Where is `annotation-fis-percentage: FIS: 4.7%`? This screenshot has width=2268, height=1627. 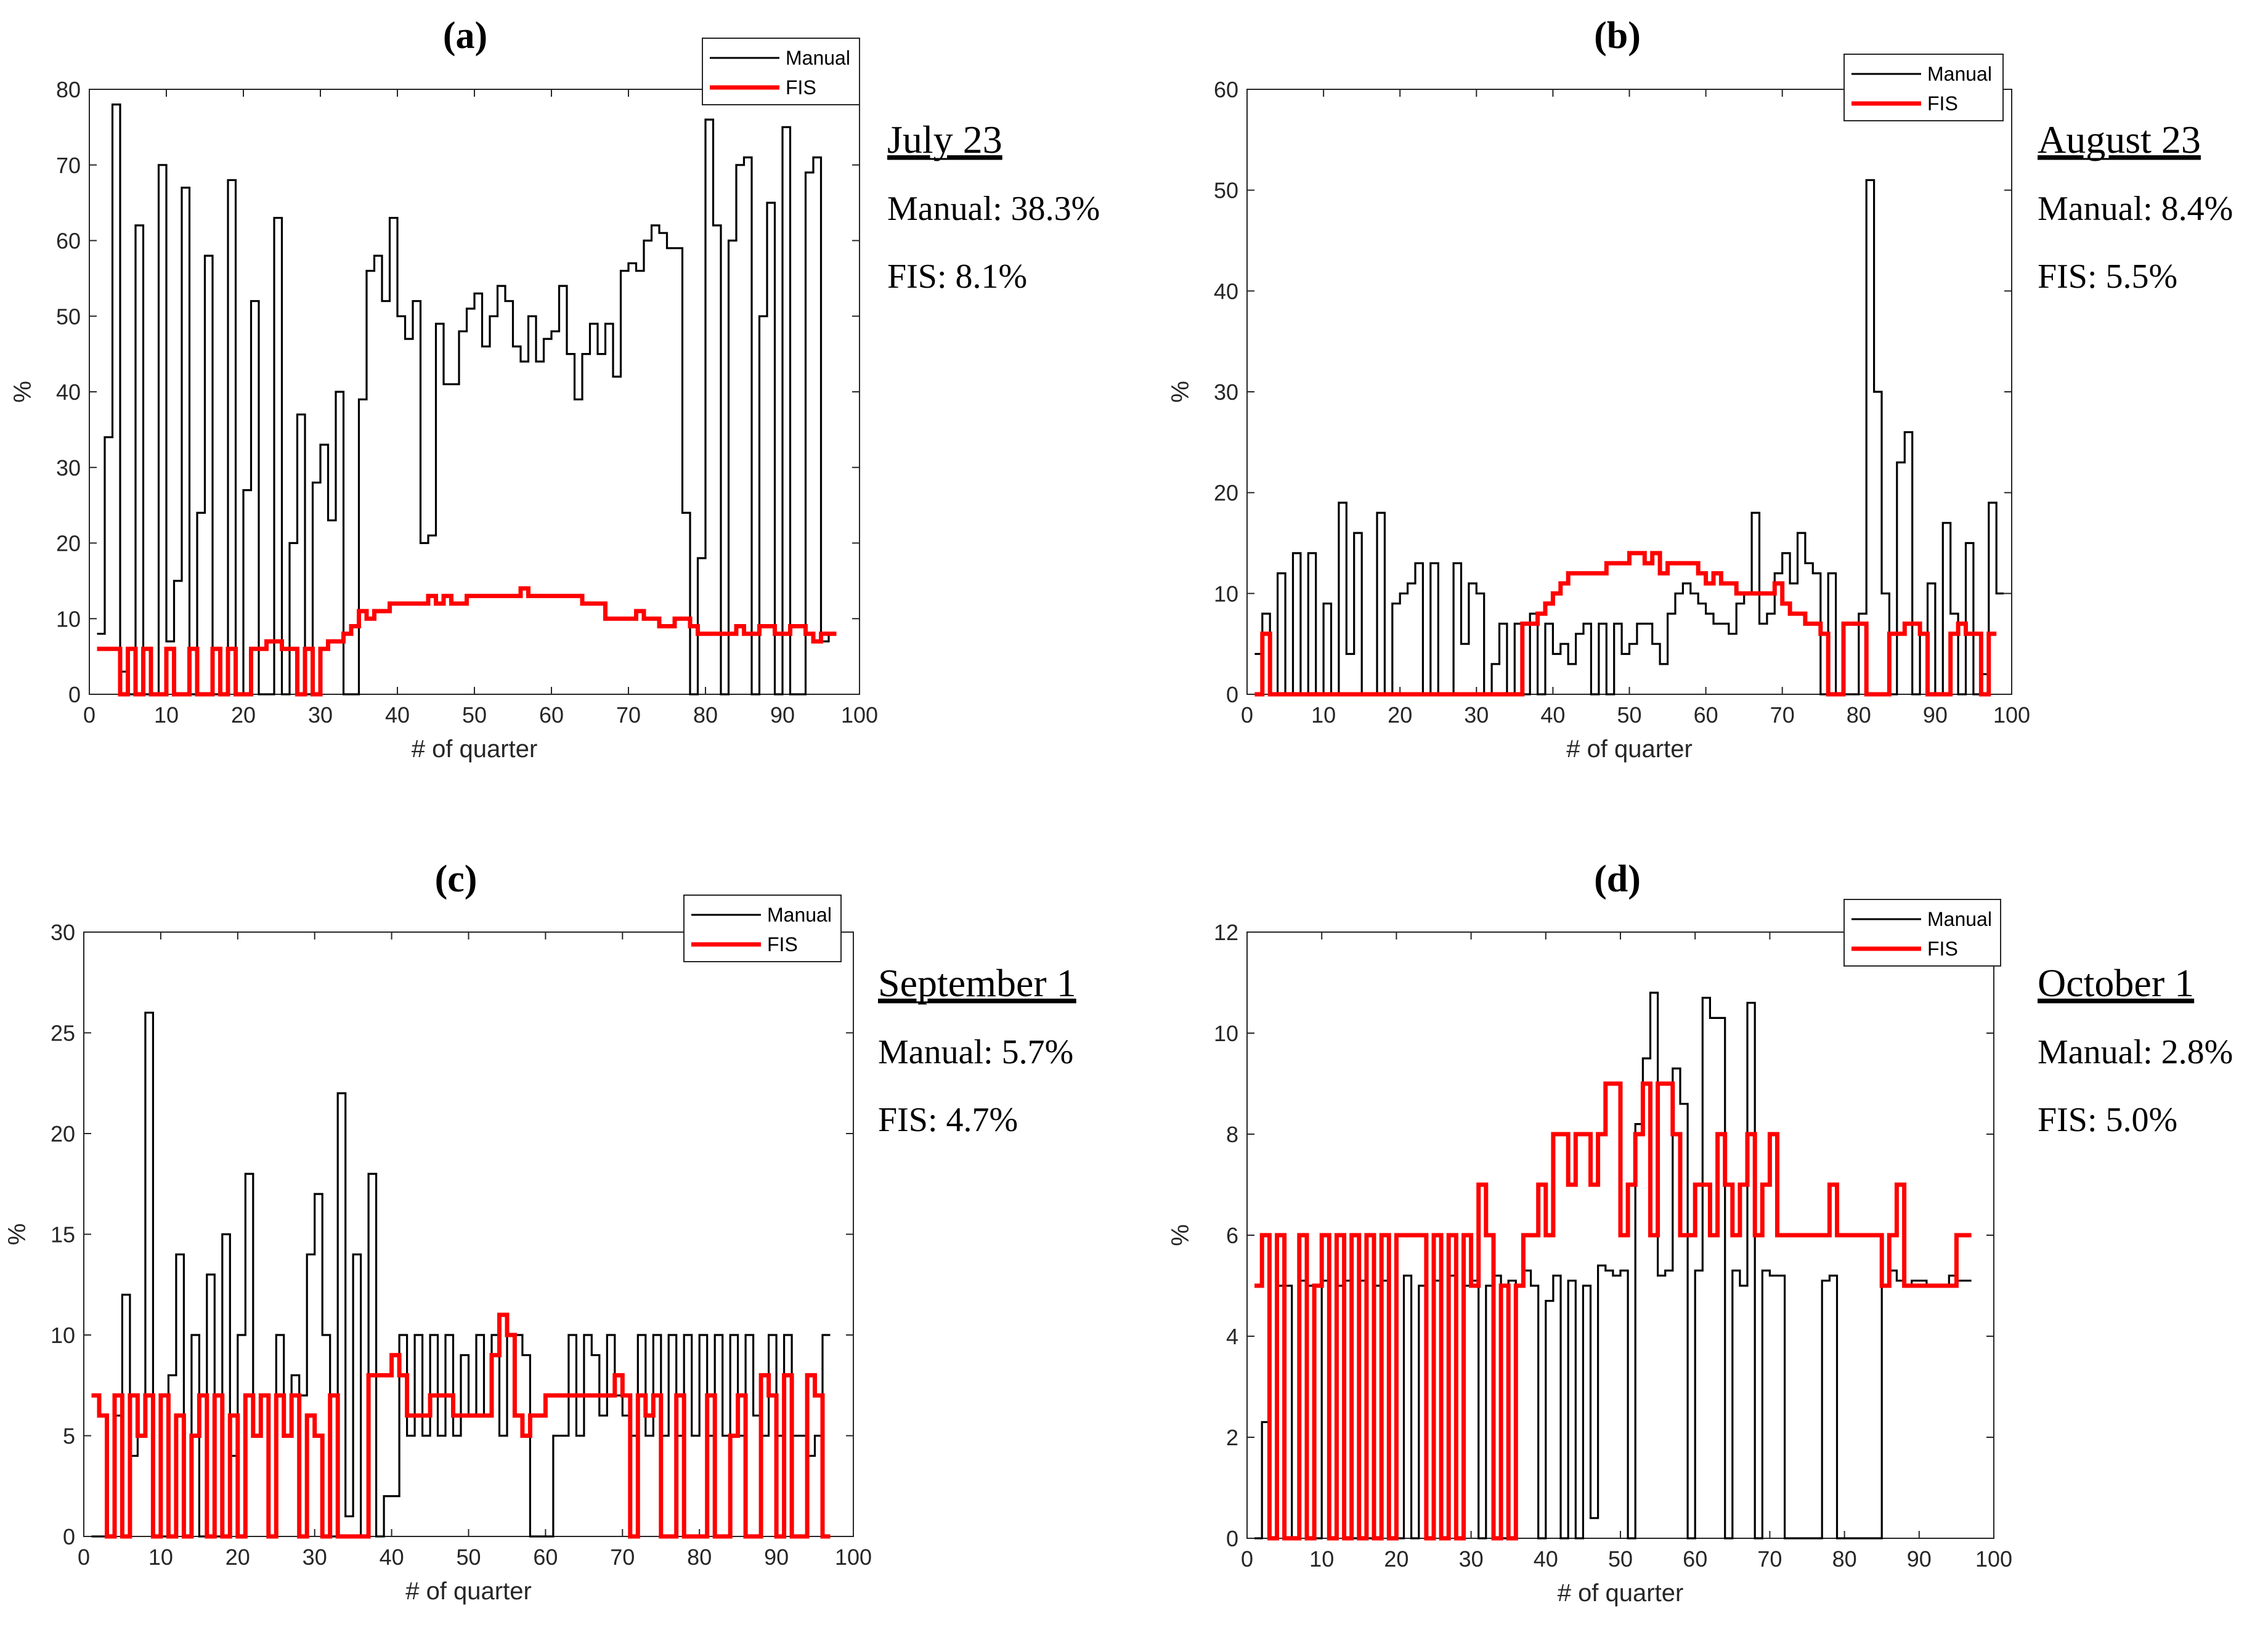 annotation-fis-percentage: FIS: 4.7% is located at coordinates (948, 1120).